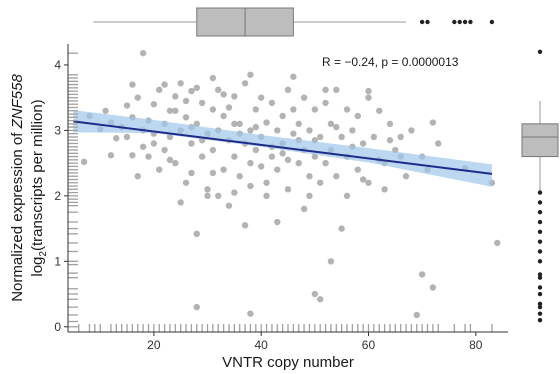  I want to click on y-axis-title-log: log, so click(37, 267).